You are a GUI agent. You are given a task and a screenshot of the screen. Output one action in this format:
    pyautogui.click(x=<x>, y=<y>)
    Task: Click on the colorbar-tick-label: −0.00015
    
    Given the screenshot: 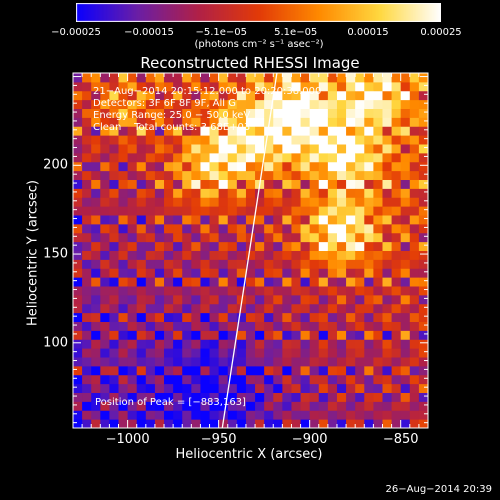 What is the action you would take?
    pyautogui.click(x=149, y=32)
    